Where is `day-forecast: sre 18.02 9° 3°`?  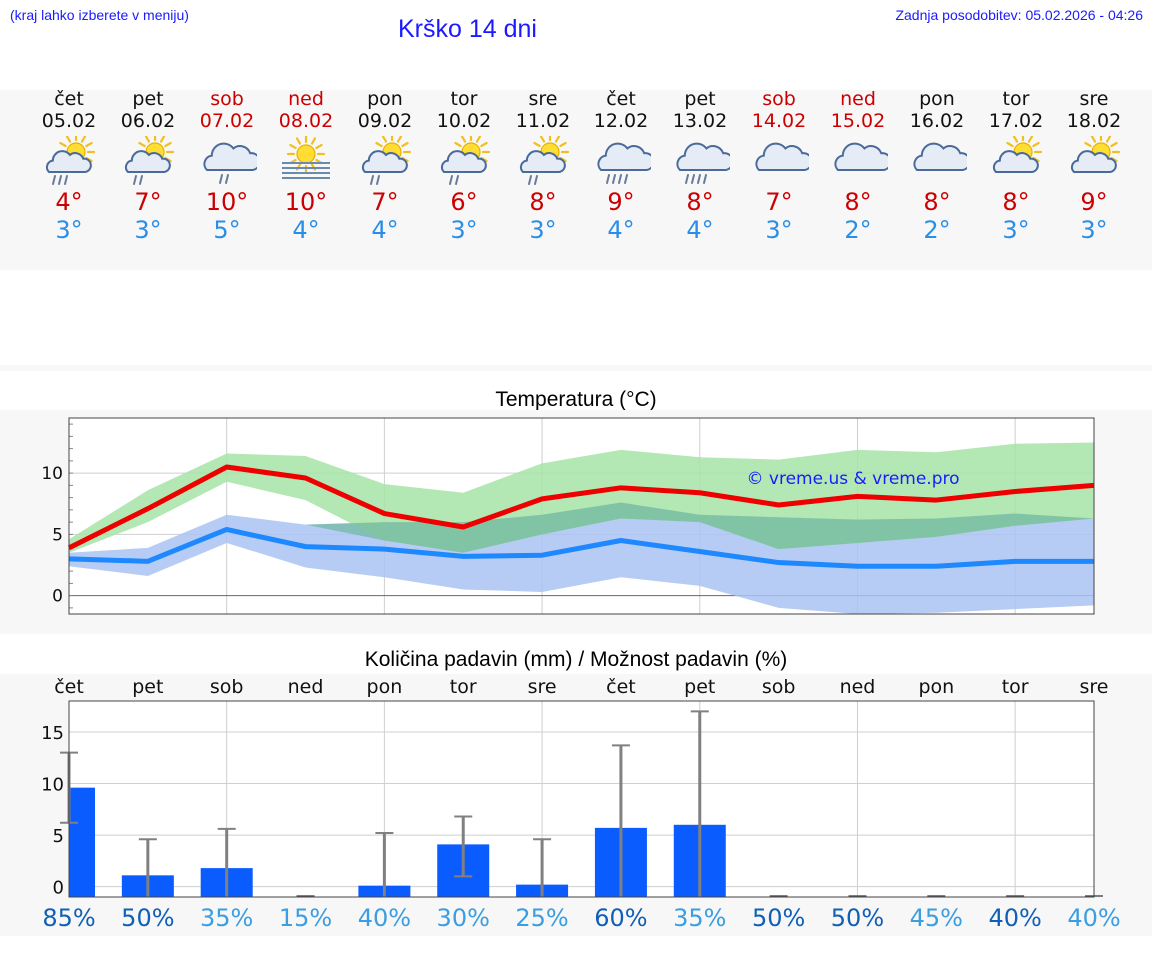 day-forecast: sre 18.02 9° 3° is located at coordinates (1094, 166).